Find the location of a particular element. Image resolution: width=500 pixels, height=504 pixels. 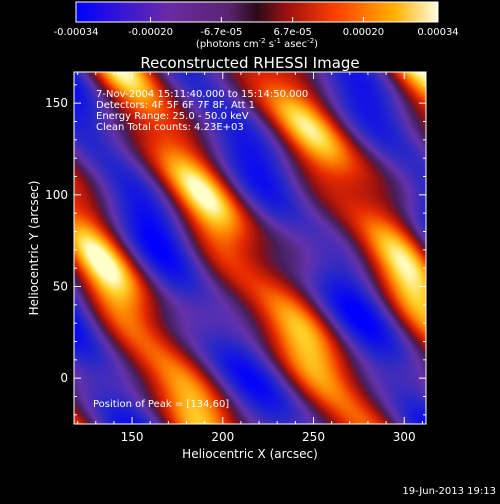

y-tick-label: 100 is located at coordinates (56, 195).